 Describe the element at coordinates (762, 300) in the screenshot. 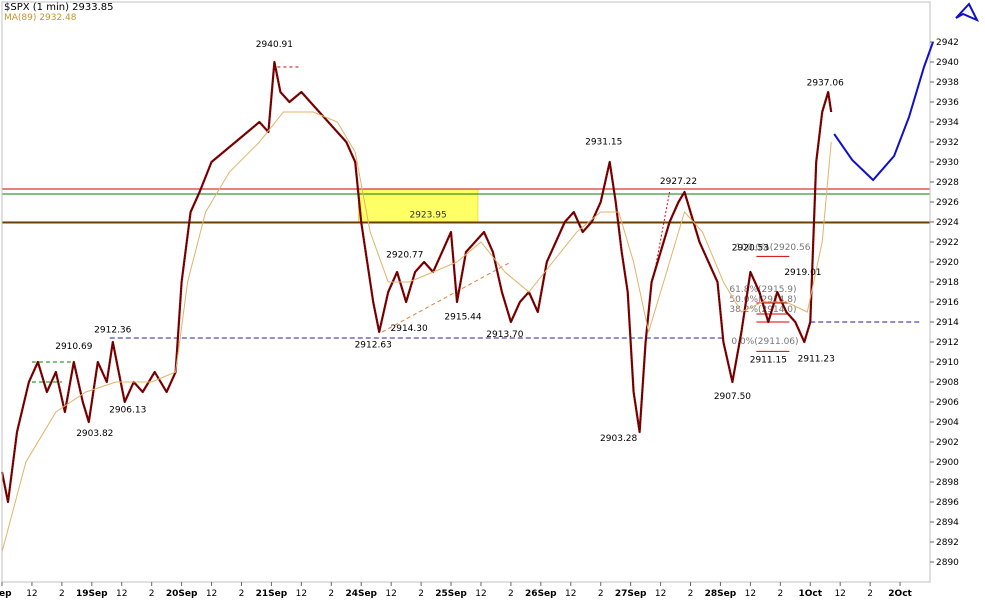

I see `fib-label: 50.0%(2914.8)` at that location.